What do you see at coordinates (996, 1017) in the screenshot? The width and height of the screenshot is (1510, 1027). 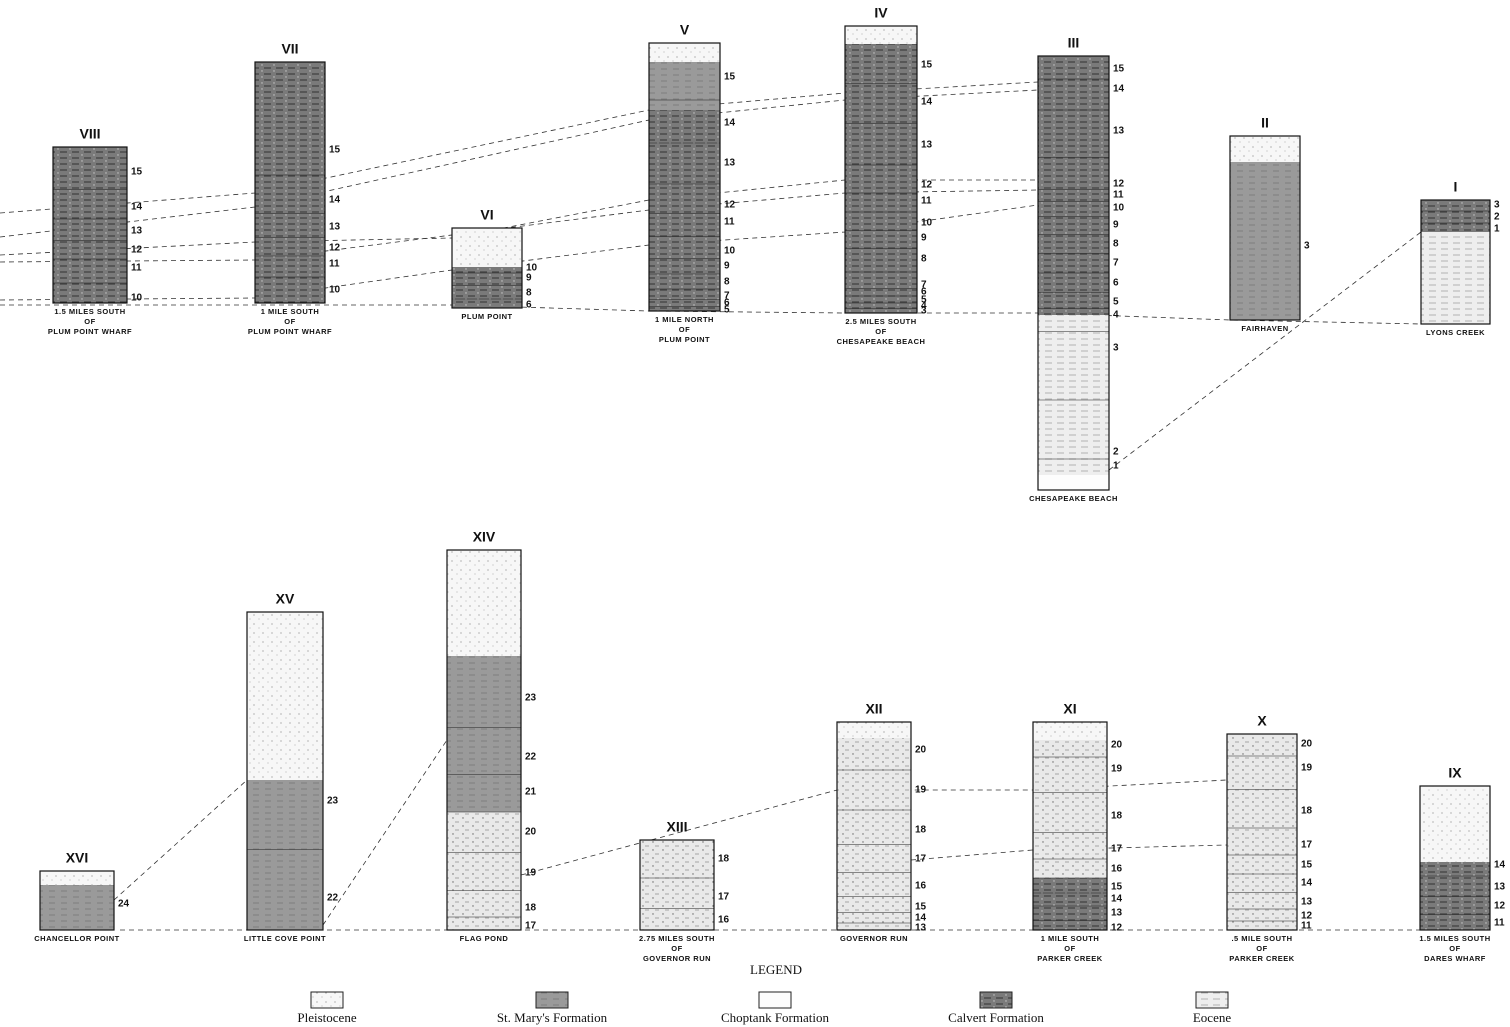 I see `legend-label: Calvert Formation` at bounding box center [996, 1017].